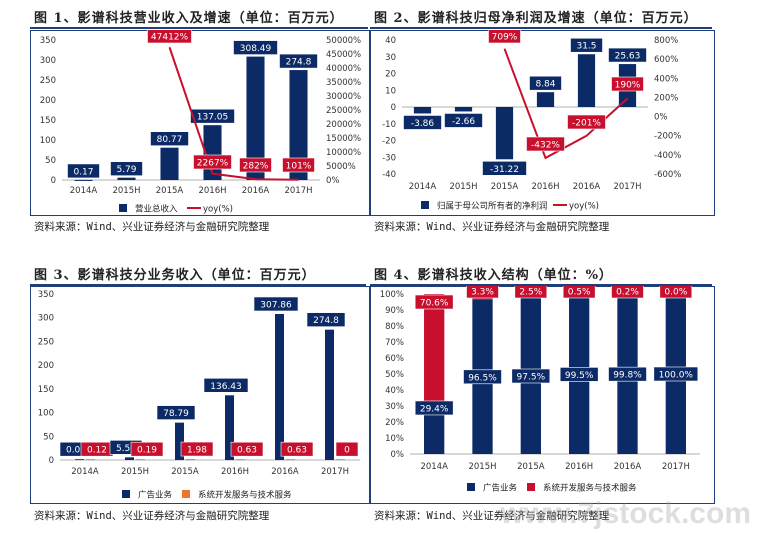 This screenshot has height=533, width=765. Describe the element at coordinates (628, 57) in the screenshot. I see `chart-2-bar-label-5: 25.63` at that location.